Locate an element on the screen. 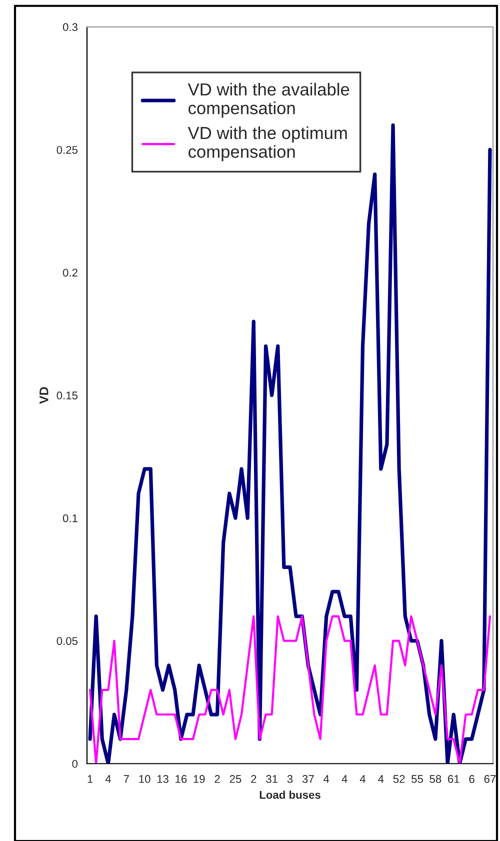 The image size is (500, 841). x-tick-label: 16 is located at coordinates (181, 779).